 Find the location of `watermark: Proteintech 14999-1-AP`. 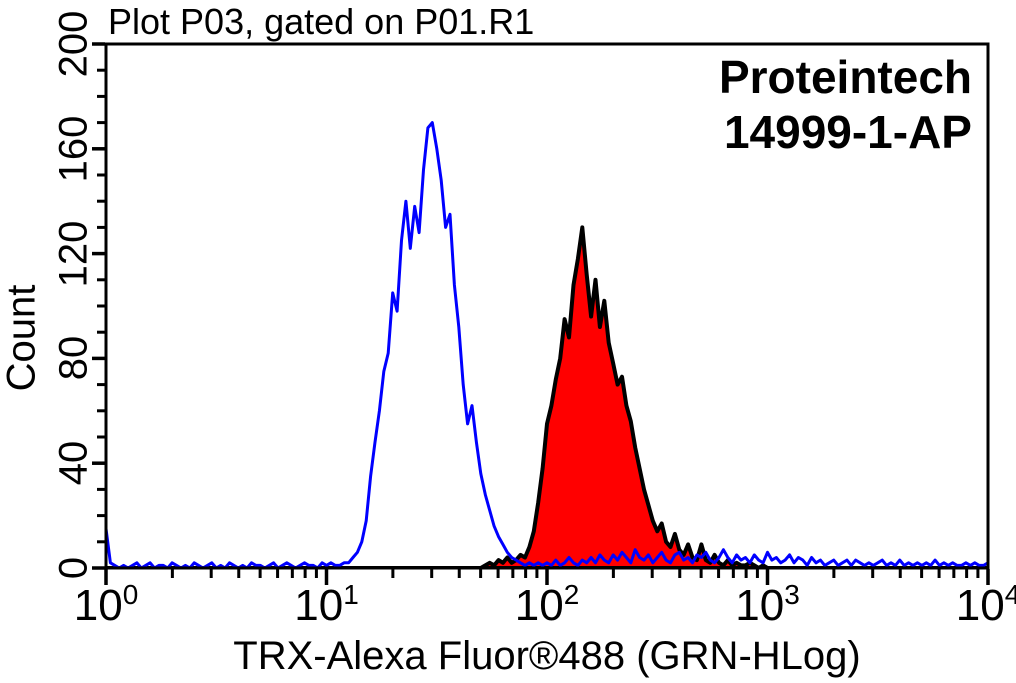

watermark: Proteintech 14999-1-AP is located at coordinates (845, 105).